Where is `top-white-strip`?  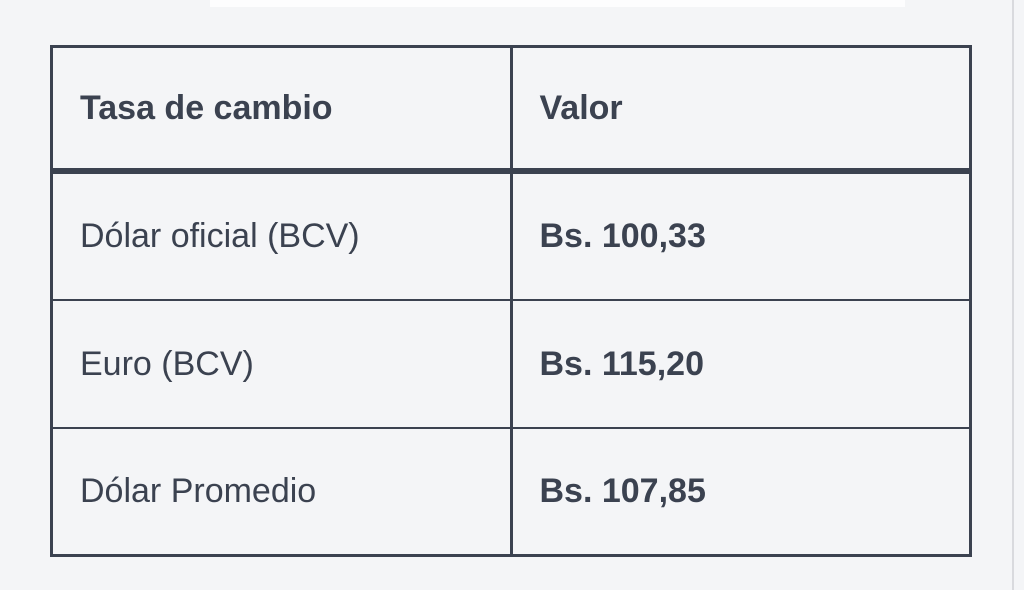
top-white-strip is located at coordinates (557, 3).